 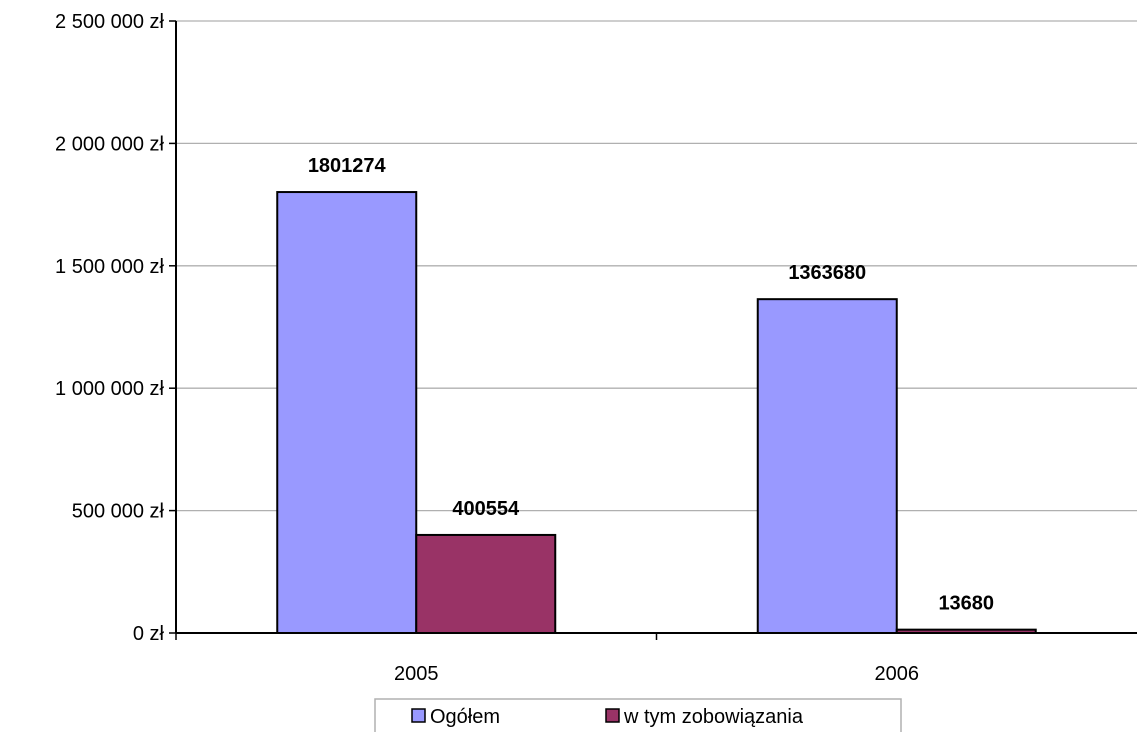 What do you see at coordinates (713, 717) in the screenshot?
I see `legend-label: w tym zobowiązania` at bounding box center [713, 717].